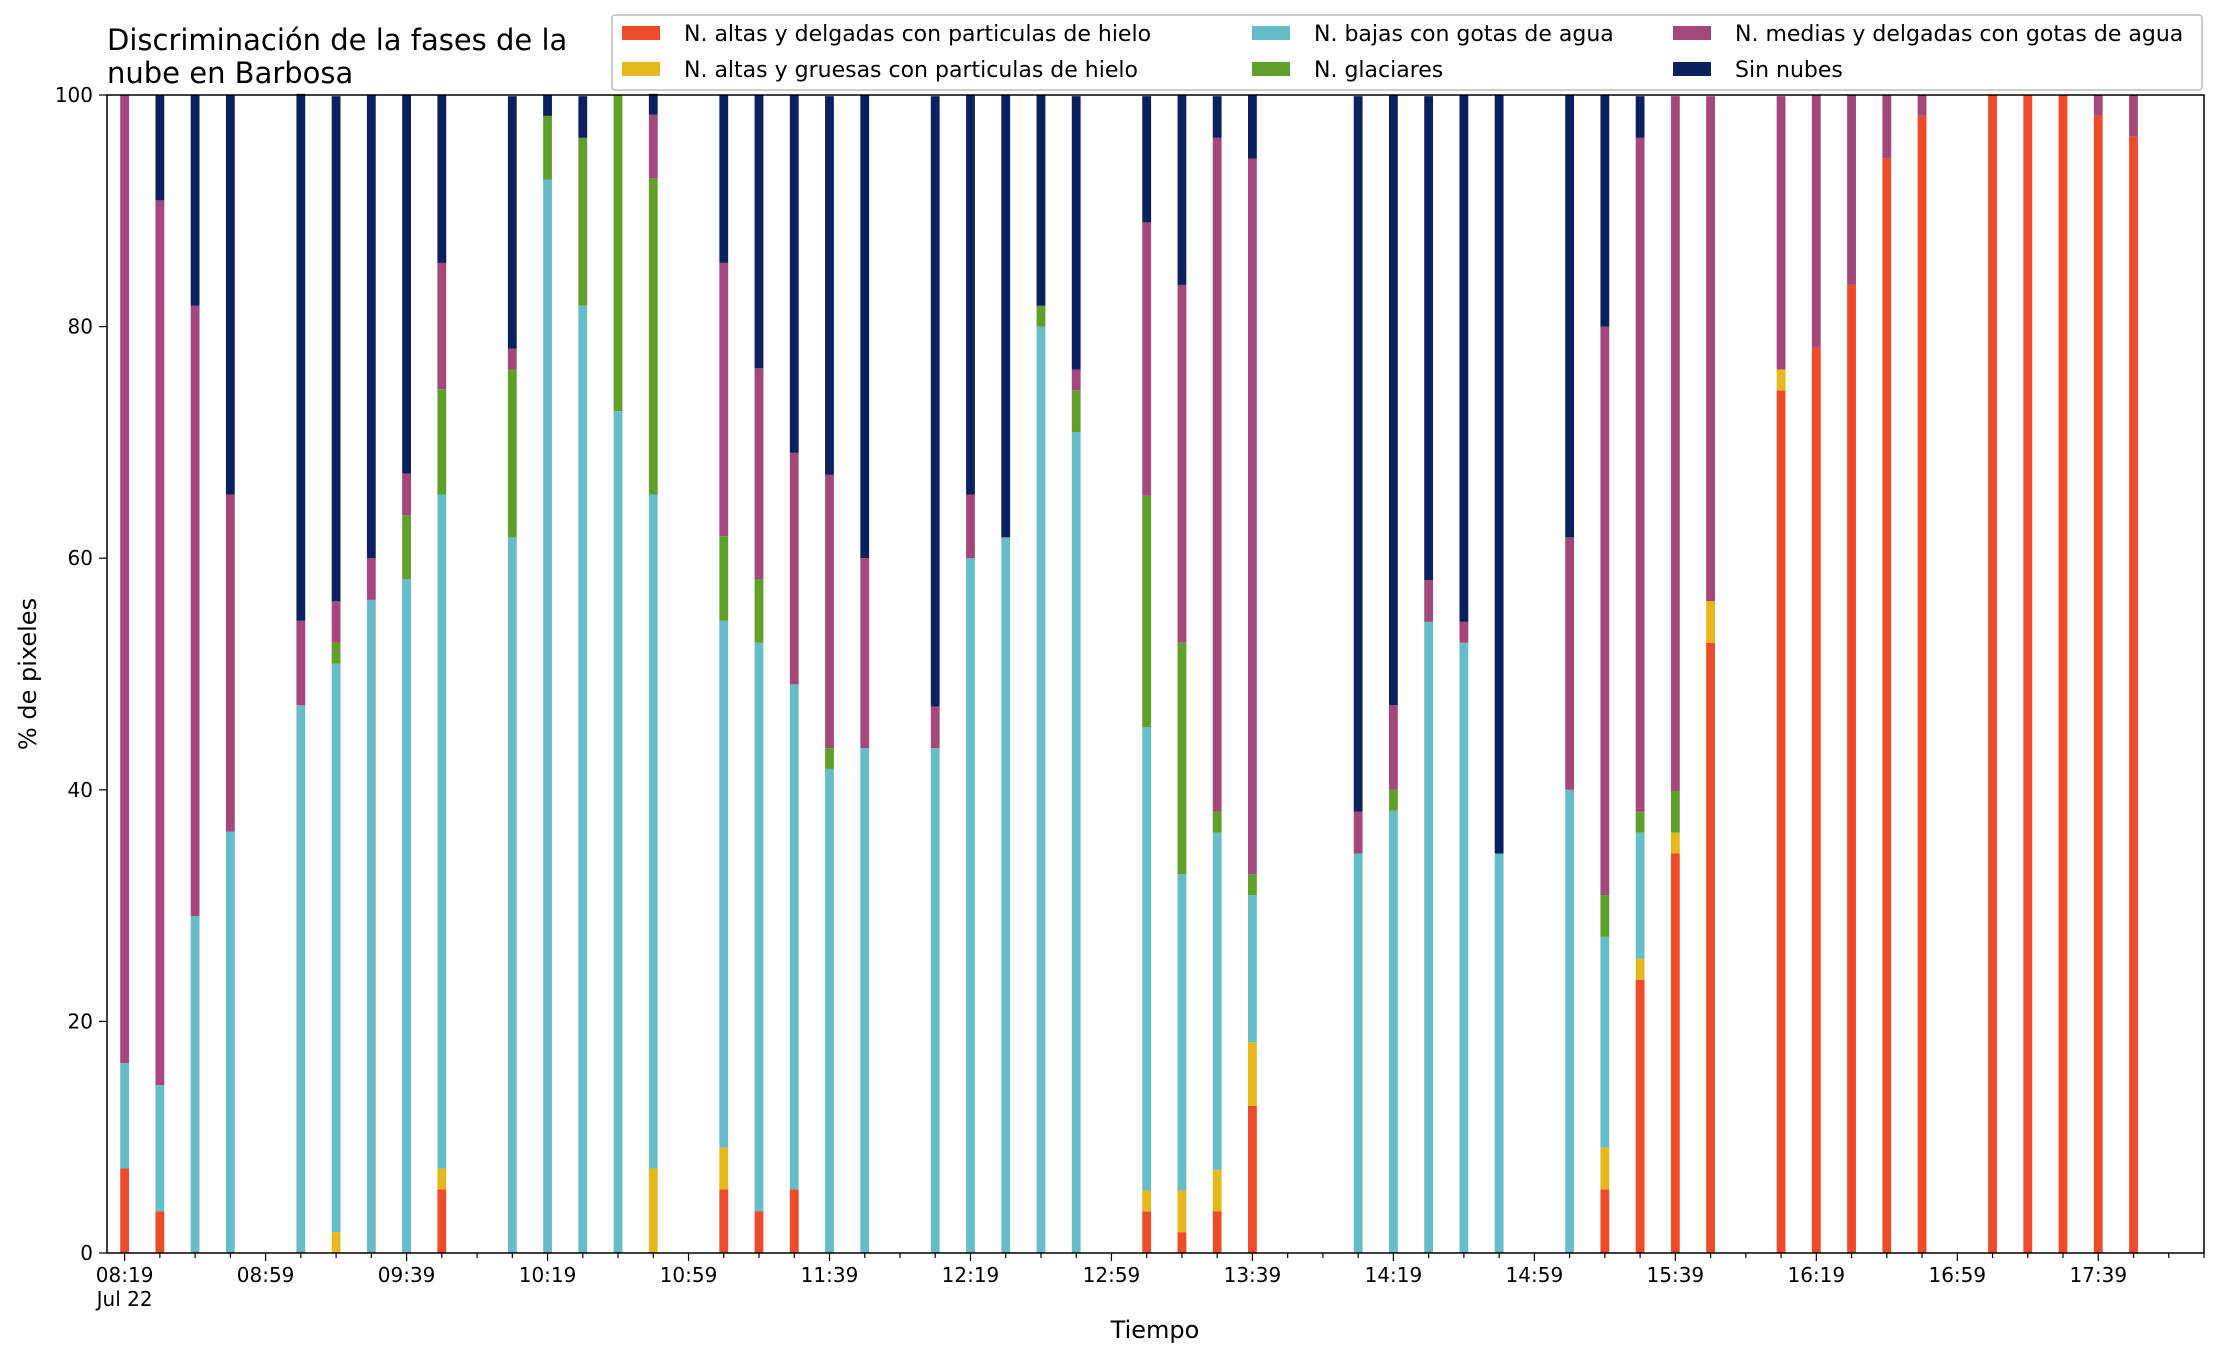  I want to click on x-tick-label: 08:19, so click(125, 1275).